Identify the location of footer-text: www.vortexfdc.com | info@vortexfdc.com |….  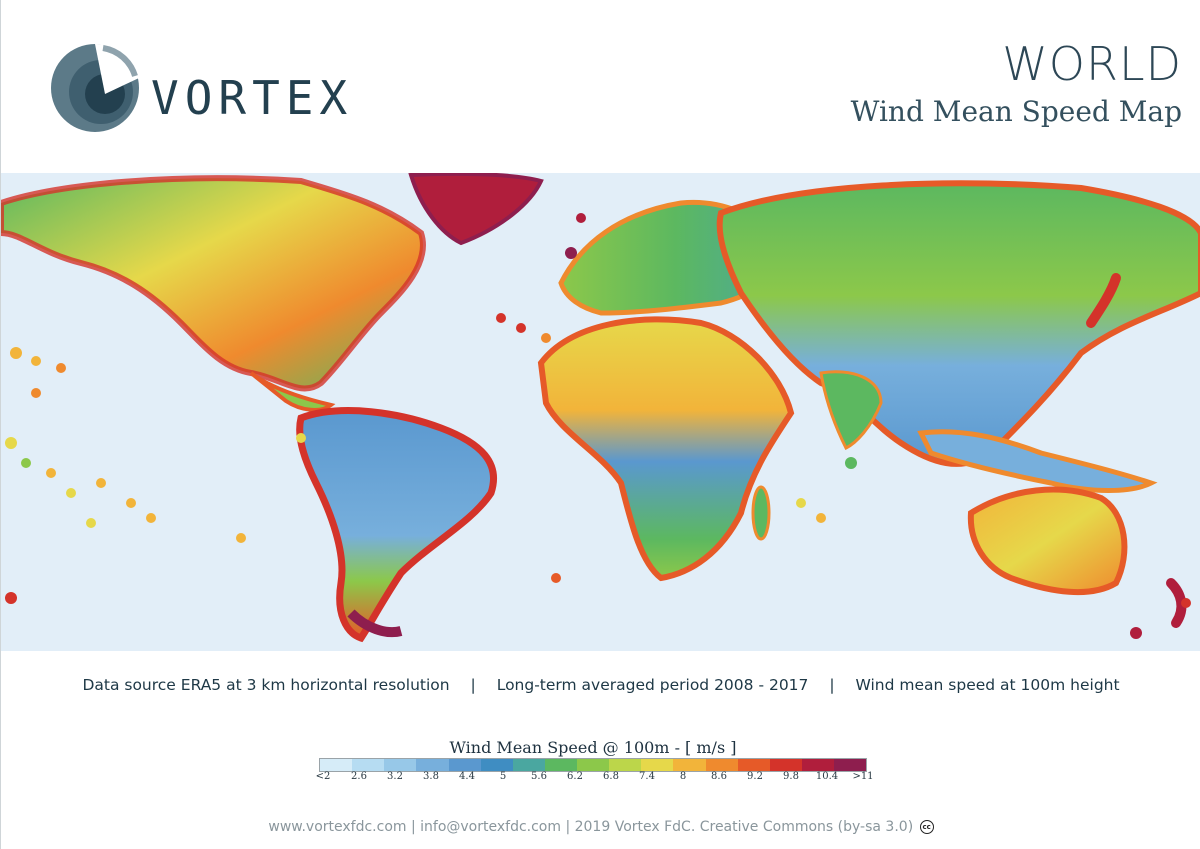
(591, 827).